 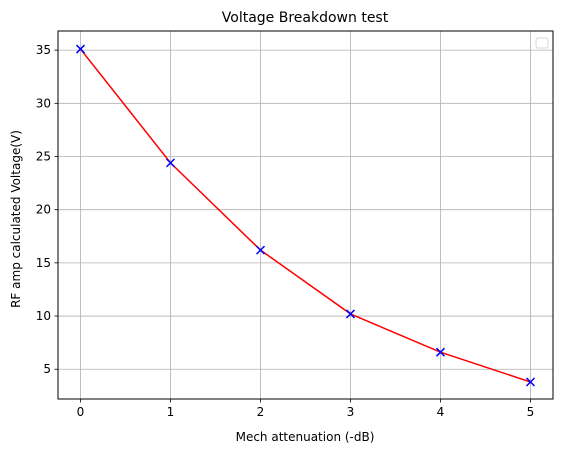 I want to click on y-tick-label: 10, so click(x=43, y=316).